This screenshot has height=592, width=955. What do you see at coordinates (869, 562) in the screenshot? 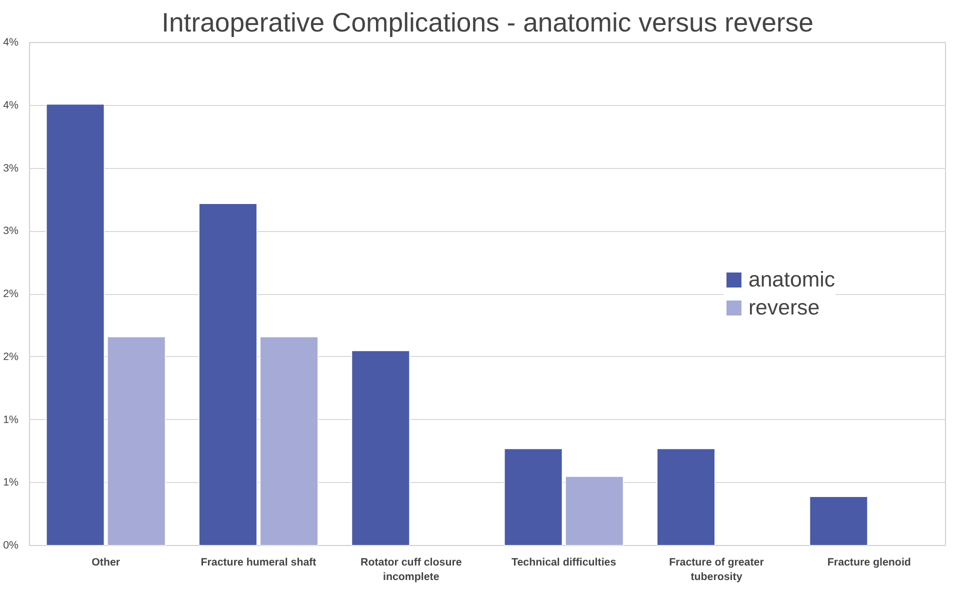
I see `x-tick-label: Fracture glenoid` at bounding box center [869, 562].